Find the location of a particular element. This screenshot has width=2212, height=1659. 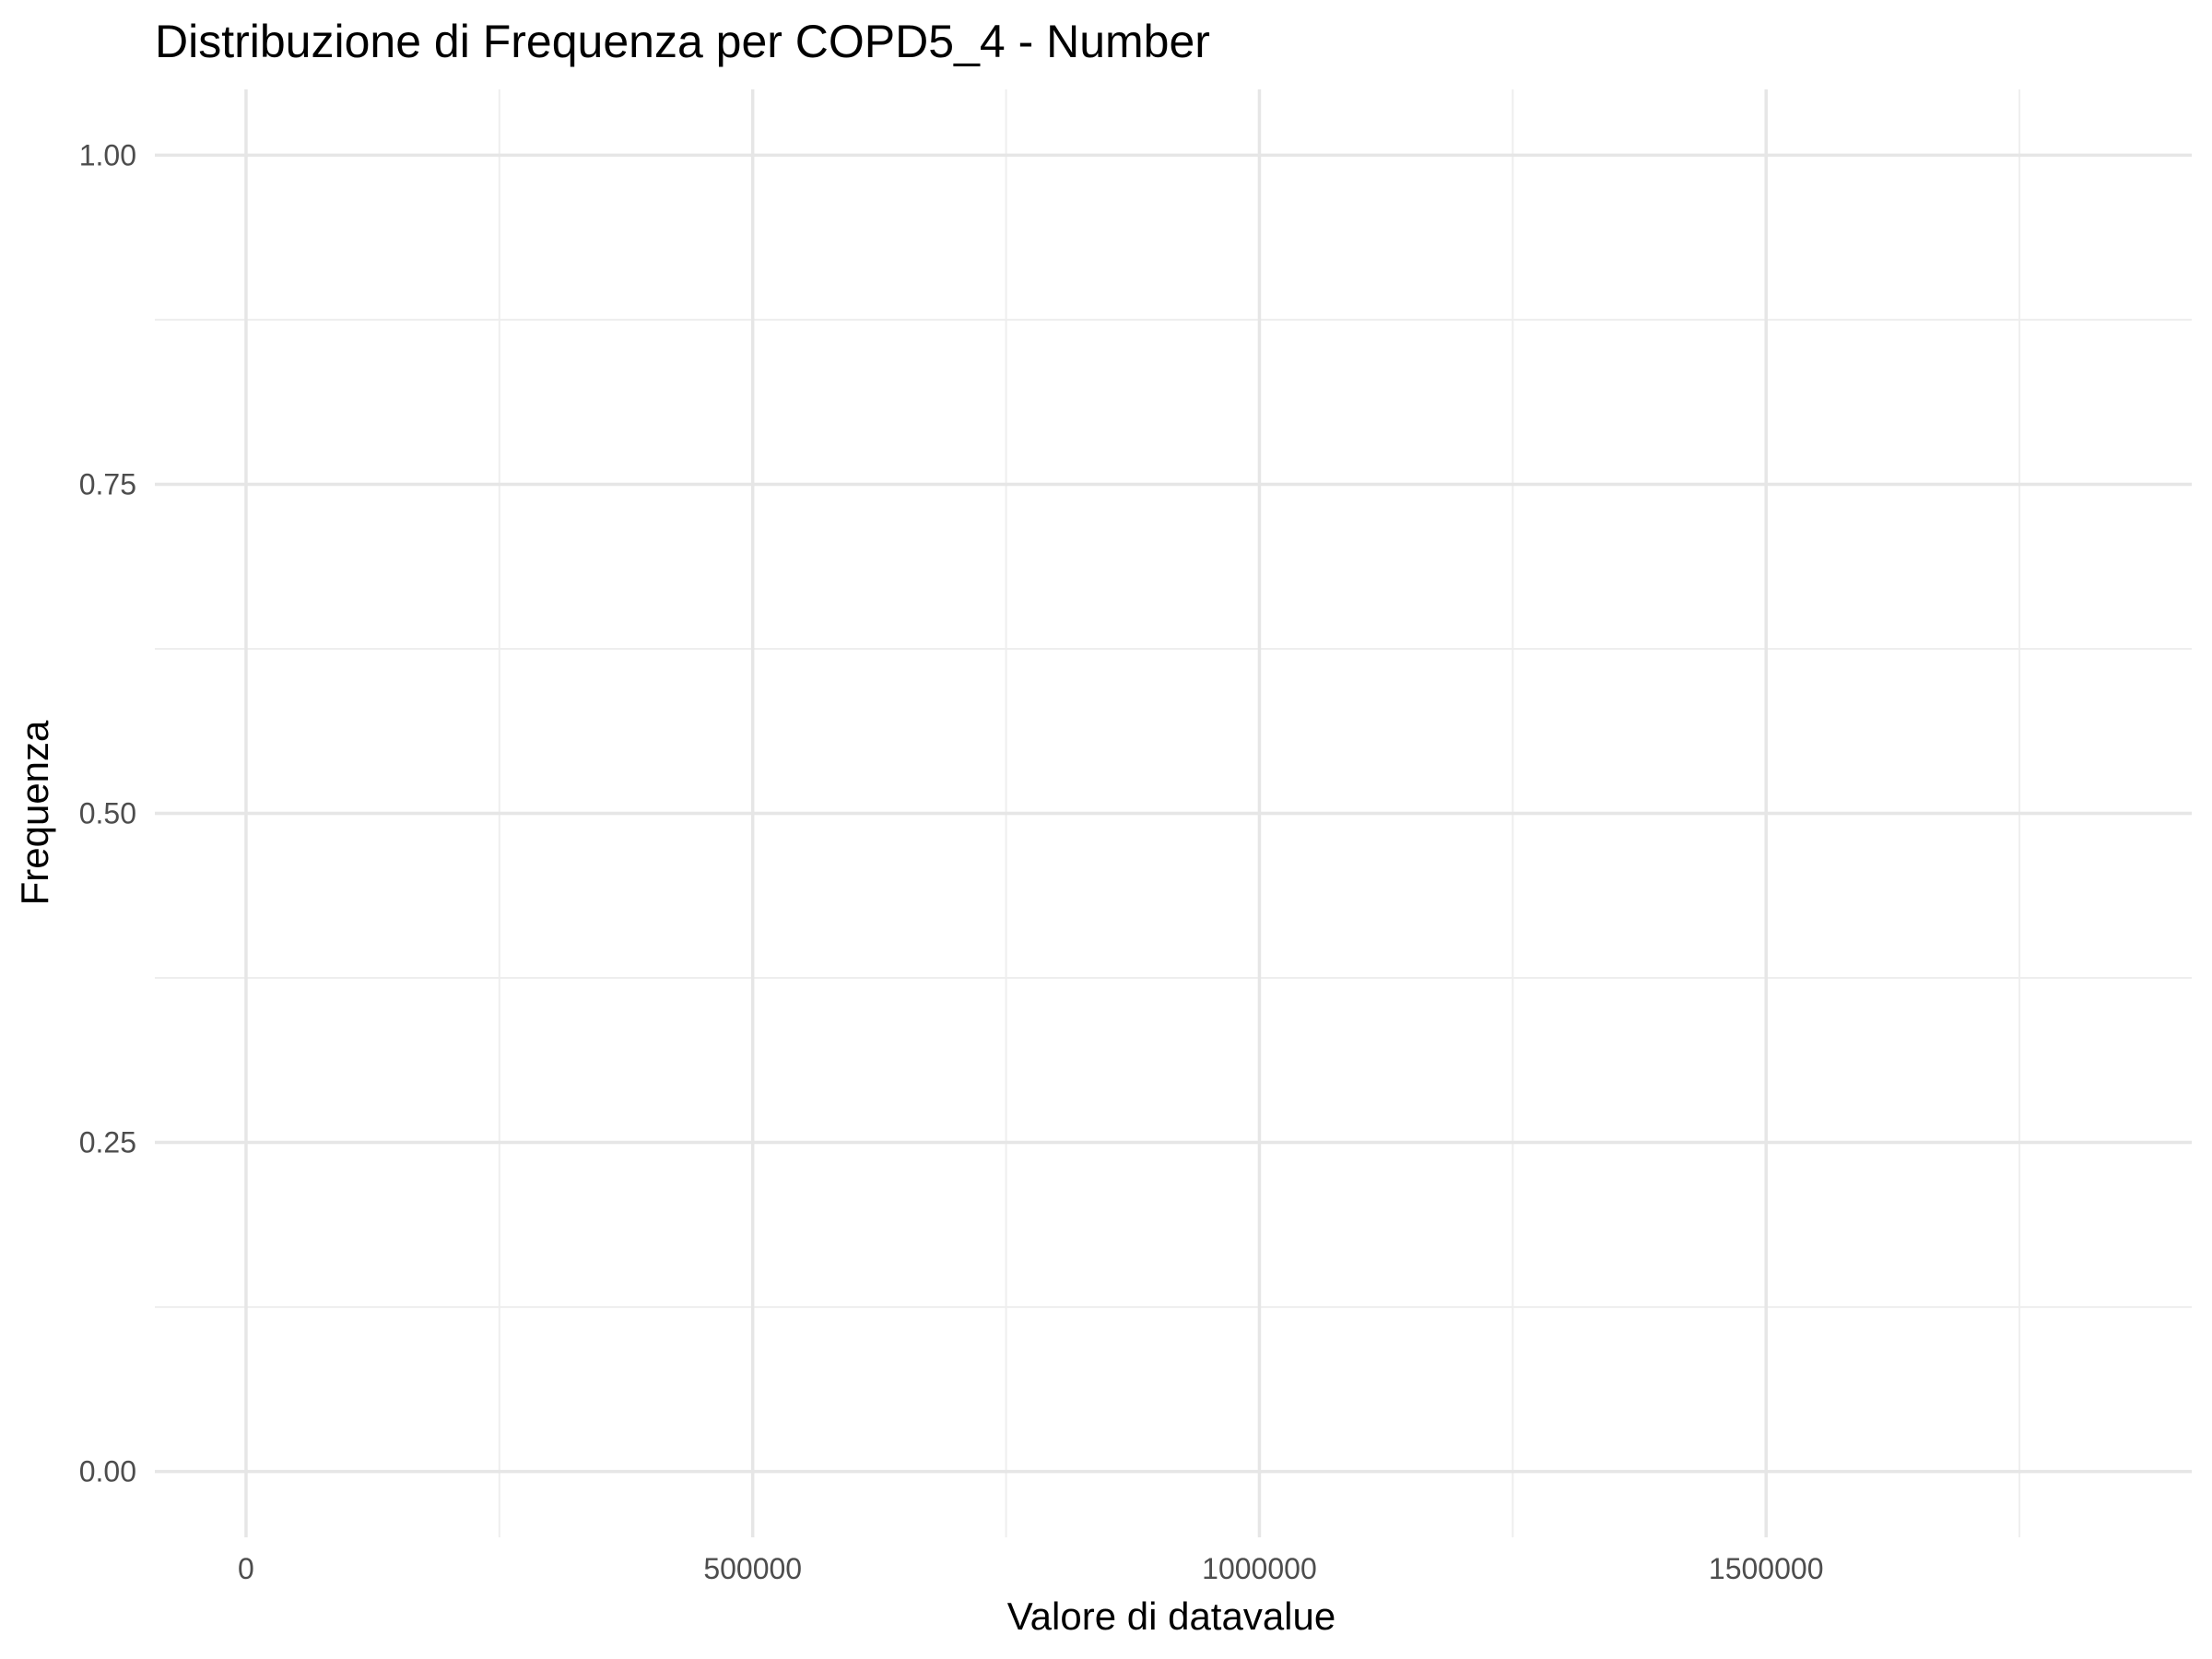

y-tick-label: 0.00 is located at coordinates (107, 1471).